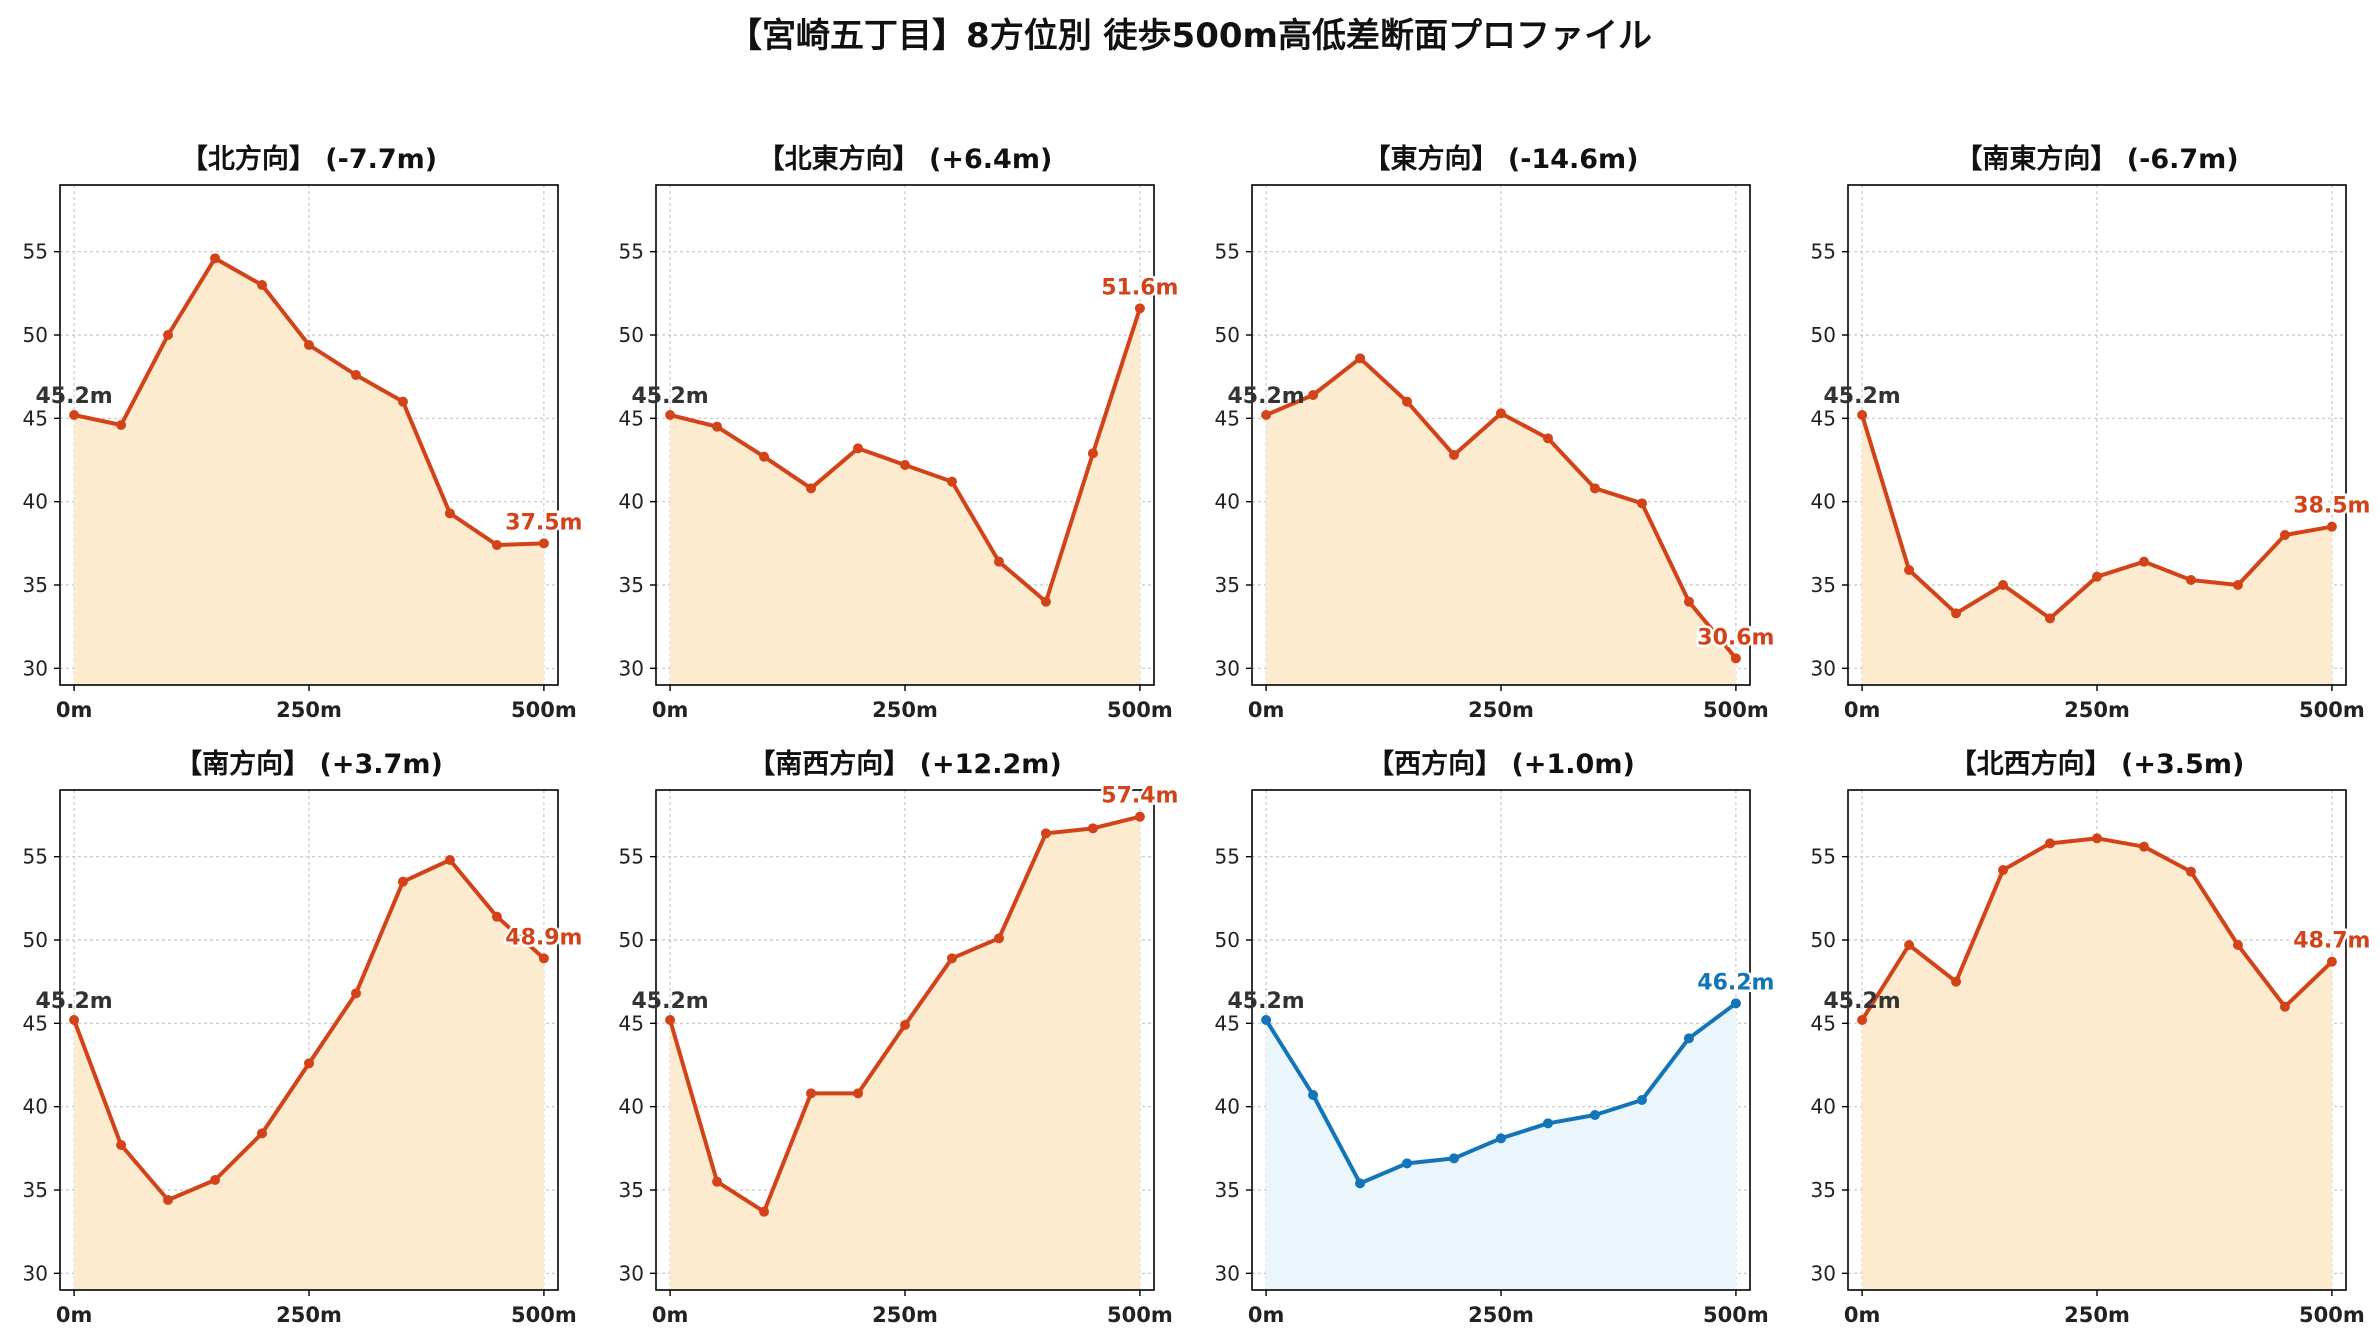  What do you see at coordinates (1501, 764) in the screenshot?
I see `panel-title: 【西方向】 (+1.0m)` at bounding box center [1501, 764].